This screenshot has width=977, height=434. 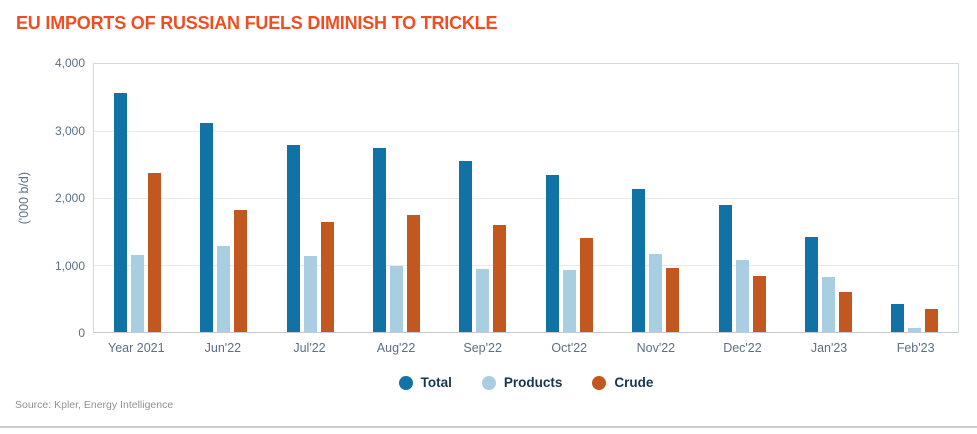 I want to click on legend-label: Products, so click(x=533, y=382).